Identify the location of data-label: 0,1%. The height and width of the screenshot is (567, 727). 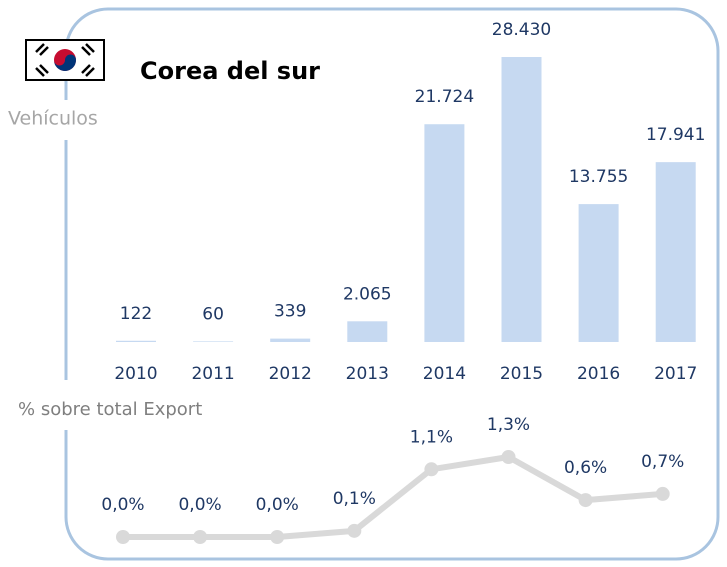
(354, 499).